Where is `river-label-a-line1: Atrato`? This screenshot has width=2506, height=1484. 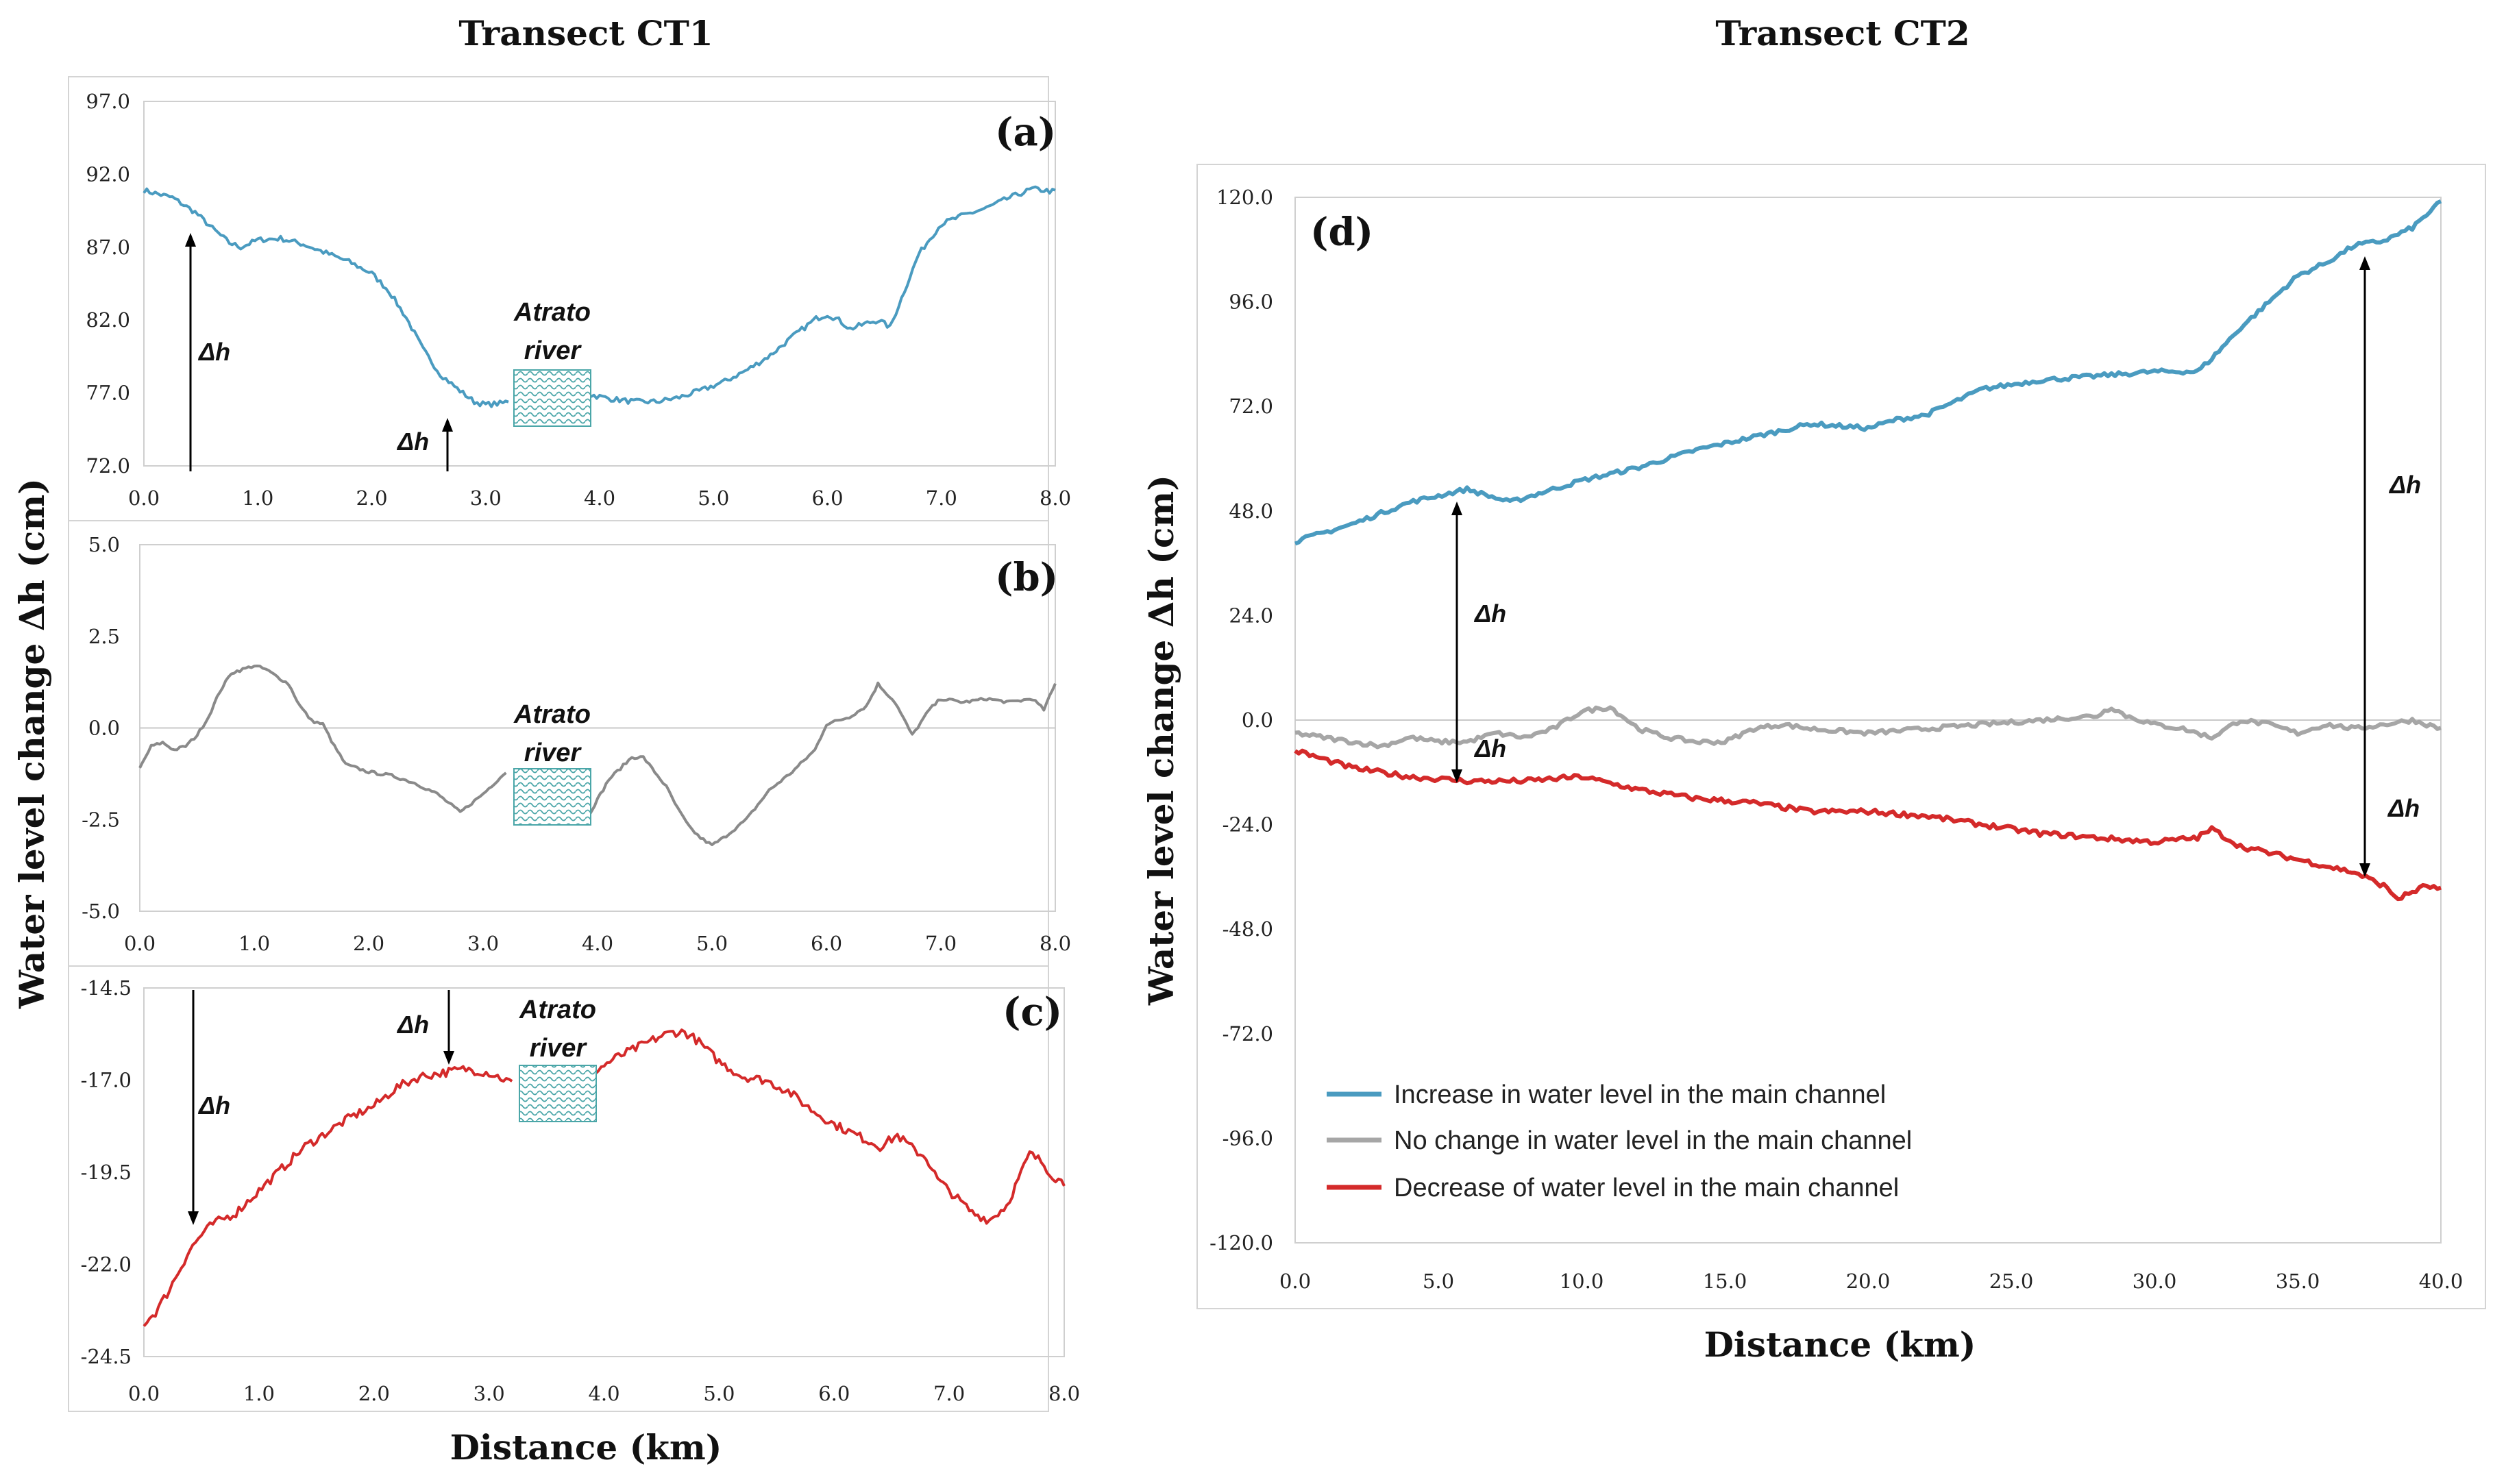
river-label-a-line1: Atrato is located at coordinates (552, 312).